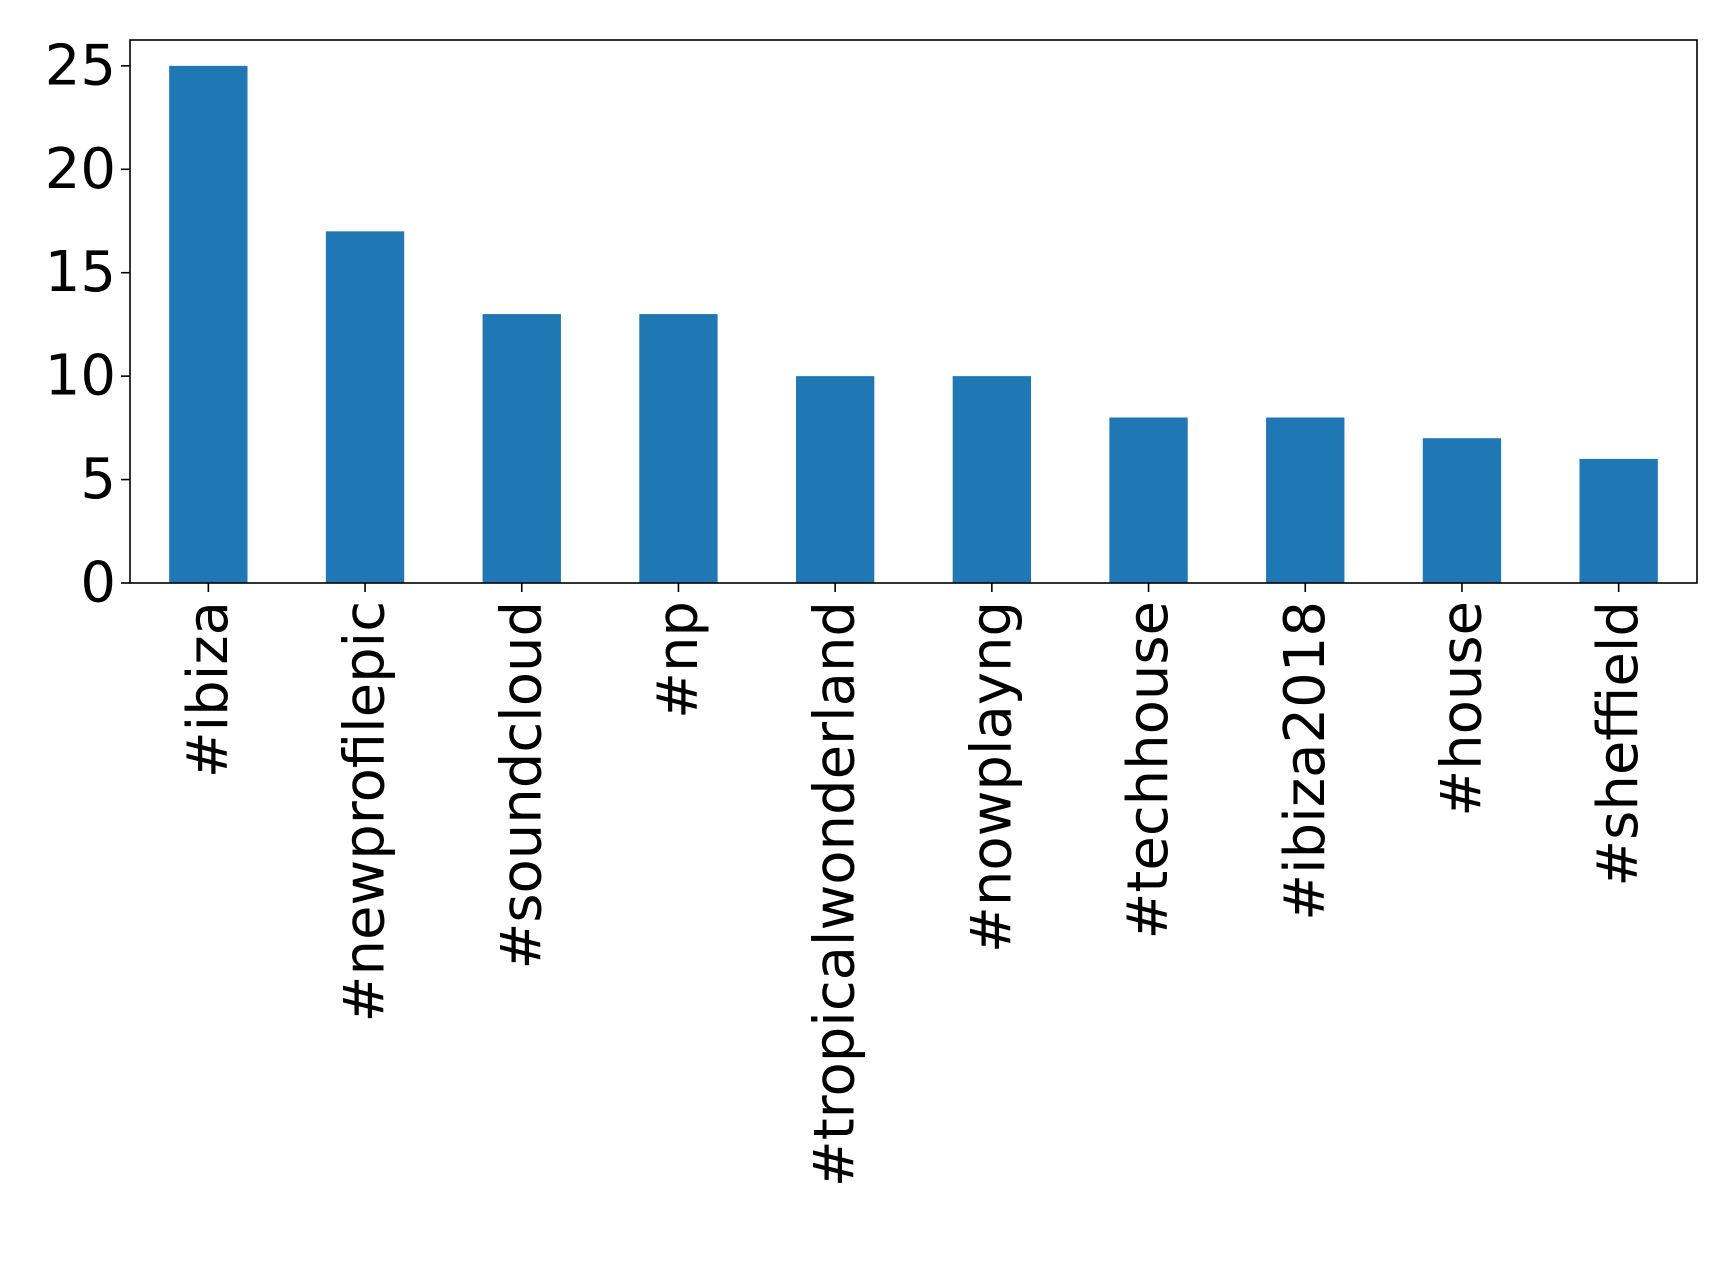 The width and height of the screenshot is (1719, 1282). What do you see at coordinates (992, 479) in the screenshot?
I see `bar-nowplayng` at bounding box center [992, 479].